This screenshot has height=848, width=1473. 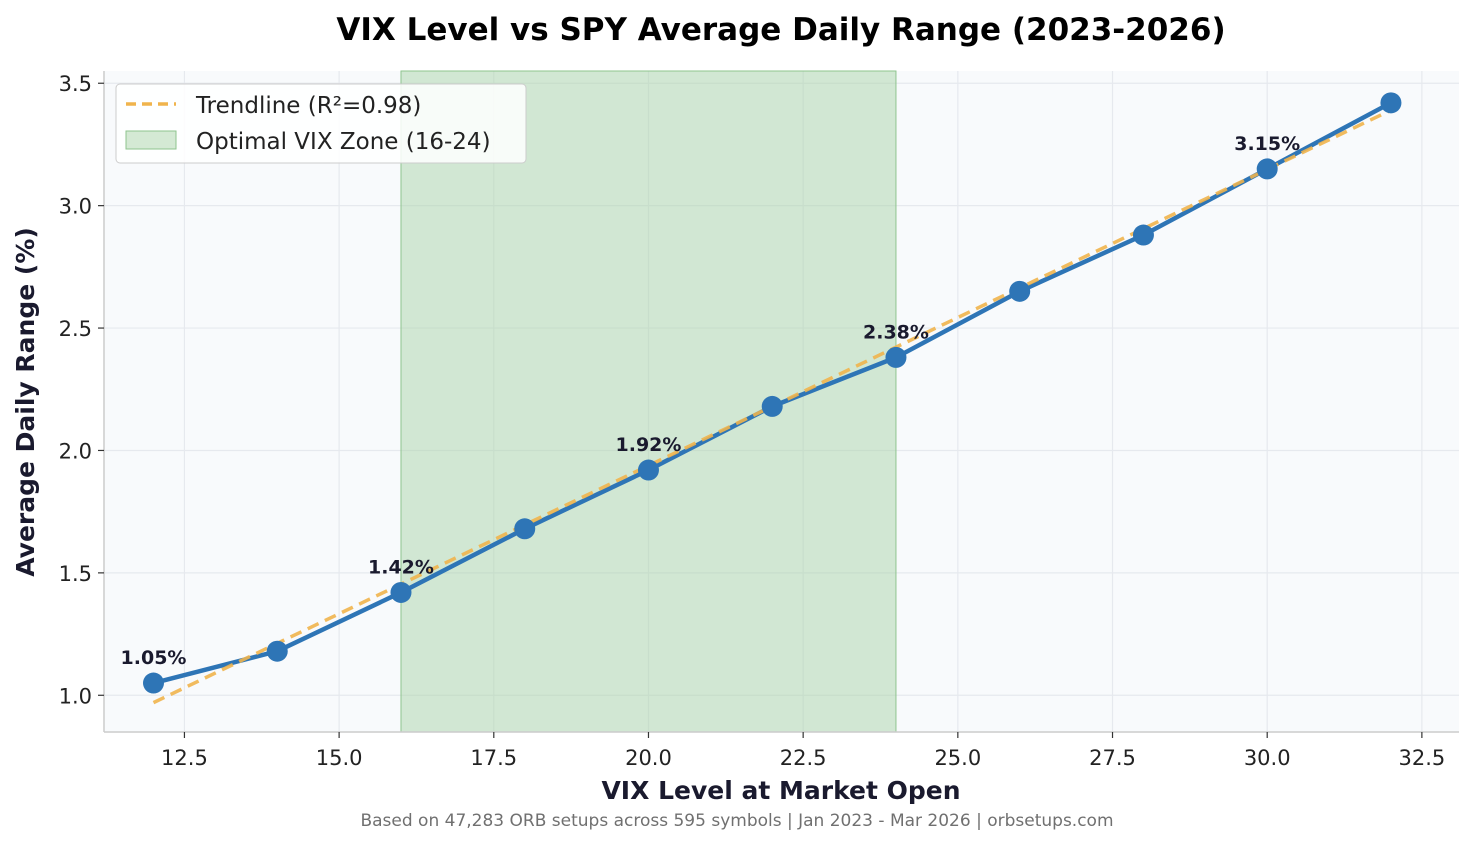 What do you see at coordinates (957, 758) in the screenshot?
I see `x-tick-label-5: 25.0` at bounding box center [957, 758].